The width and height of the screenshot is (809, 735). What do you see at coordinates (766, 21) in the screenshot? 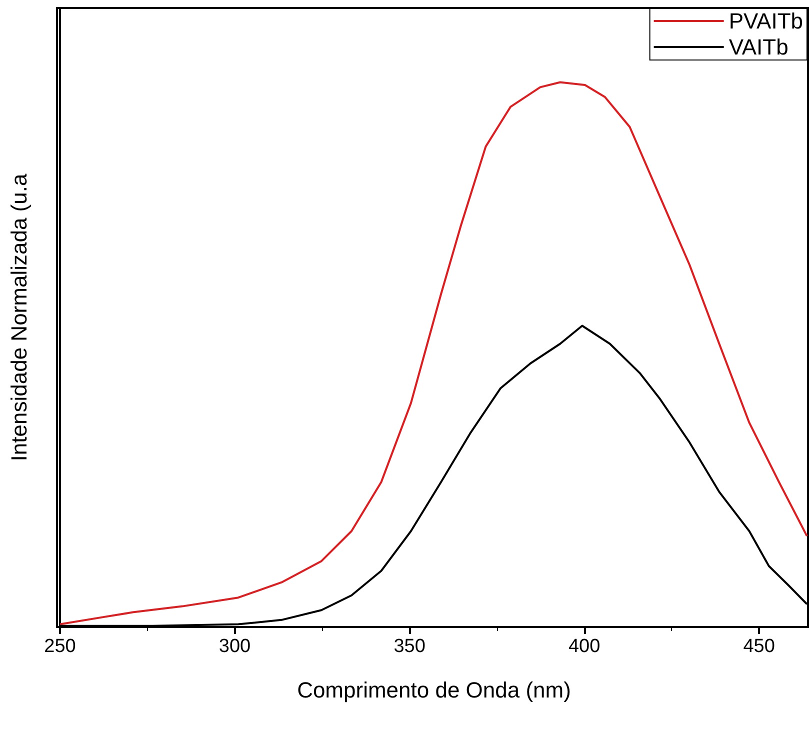
I see `legend-label: PVAITb` at bounding box center [766, 21].